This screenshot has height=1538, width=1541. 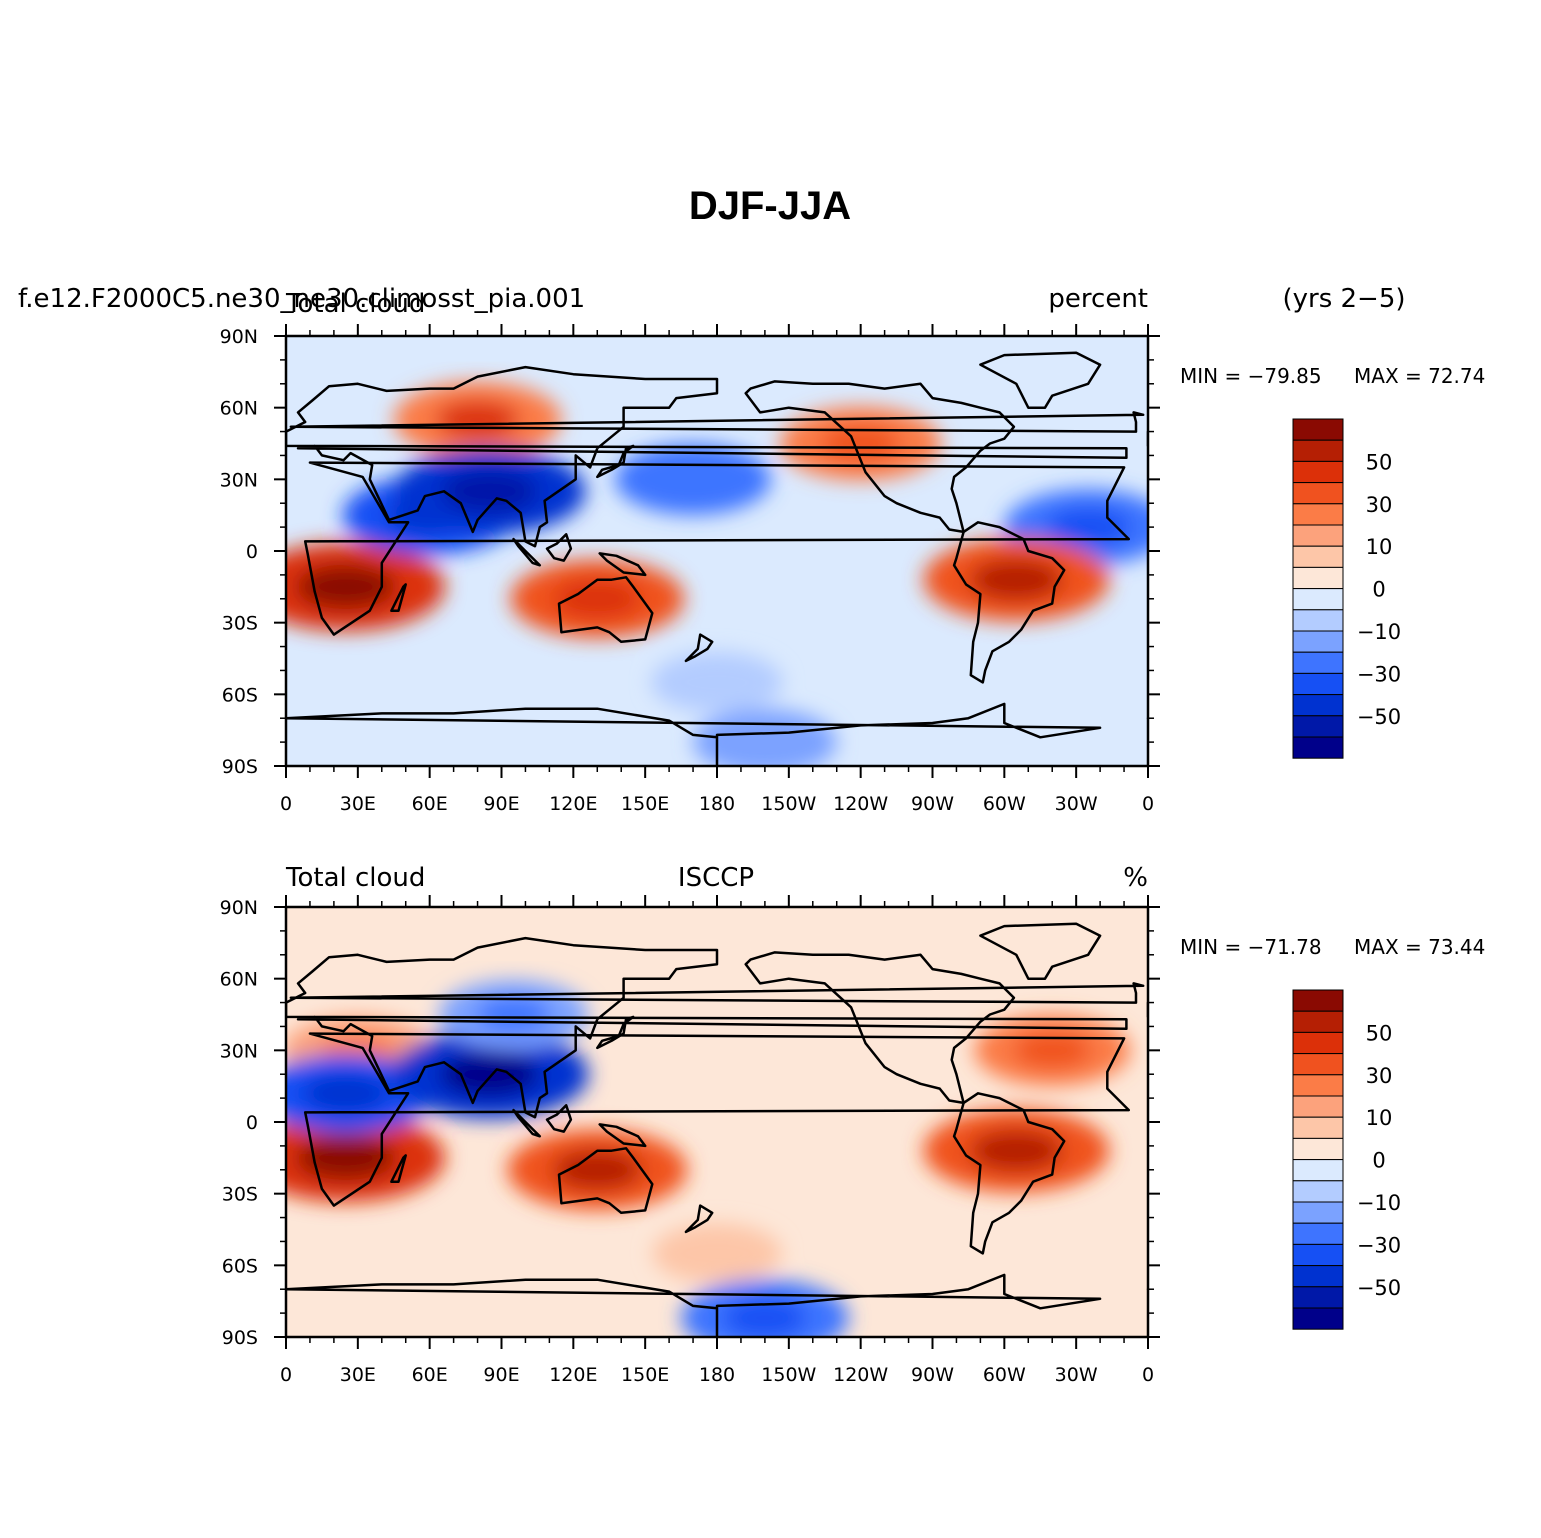 I want to click on x-tick-label: 150E, so click(x=645, y=804).